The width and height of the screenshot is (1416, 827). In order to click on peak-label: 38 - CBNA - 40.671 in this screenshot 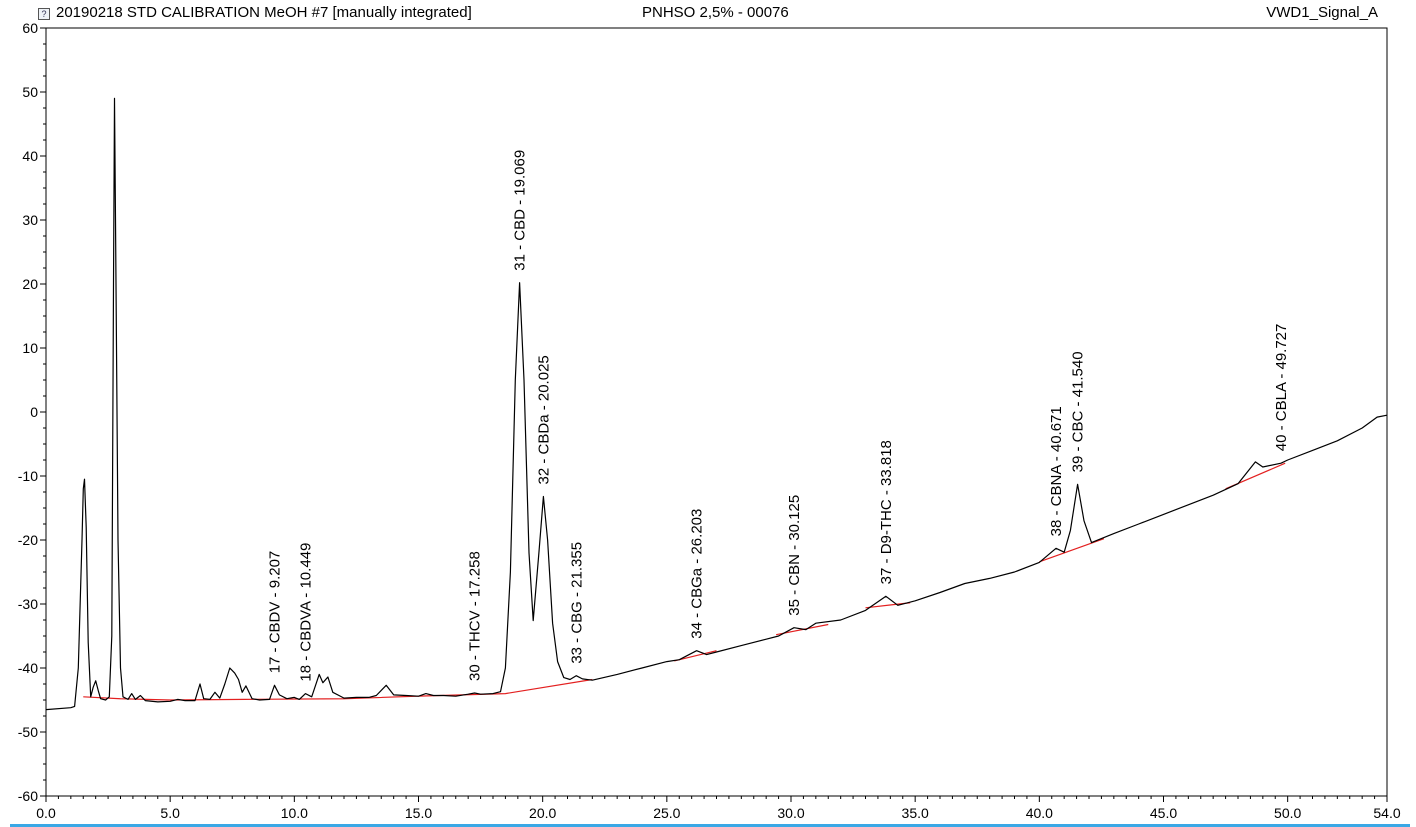, I will do `click(1056, 471)`.